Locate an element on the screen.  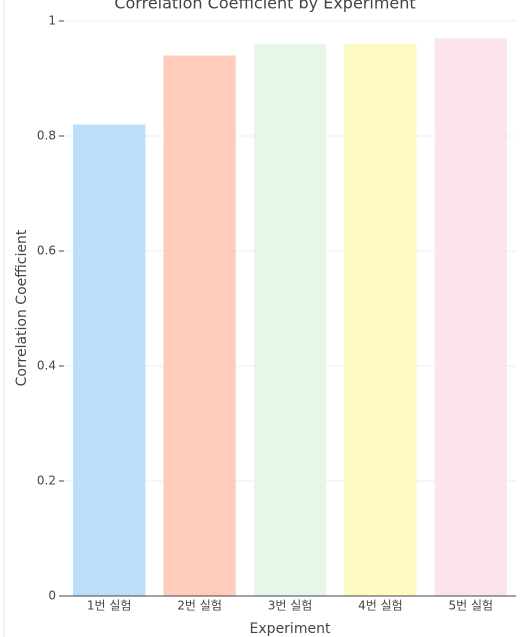
x-tick-label: 2번 실험 is located at coordinates (199, 606).